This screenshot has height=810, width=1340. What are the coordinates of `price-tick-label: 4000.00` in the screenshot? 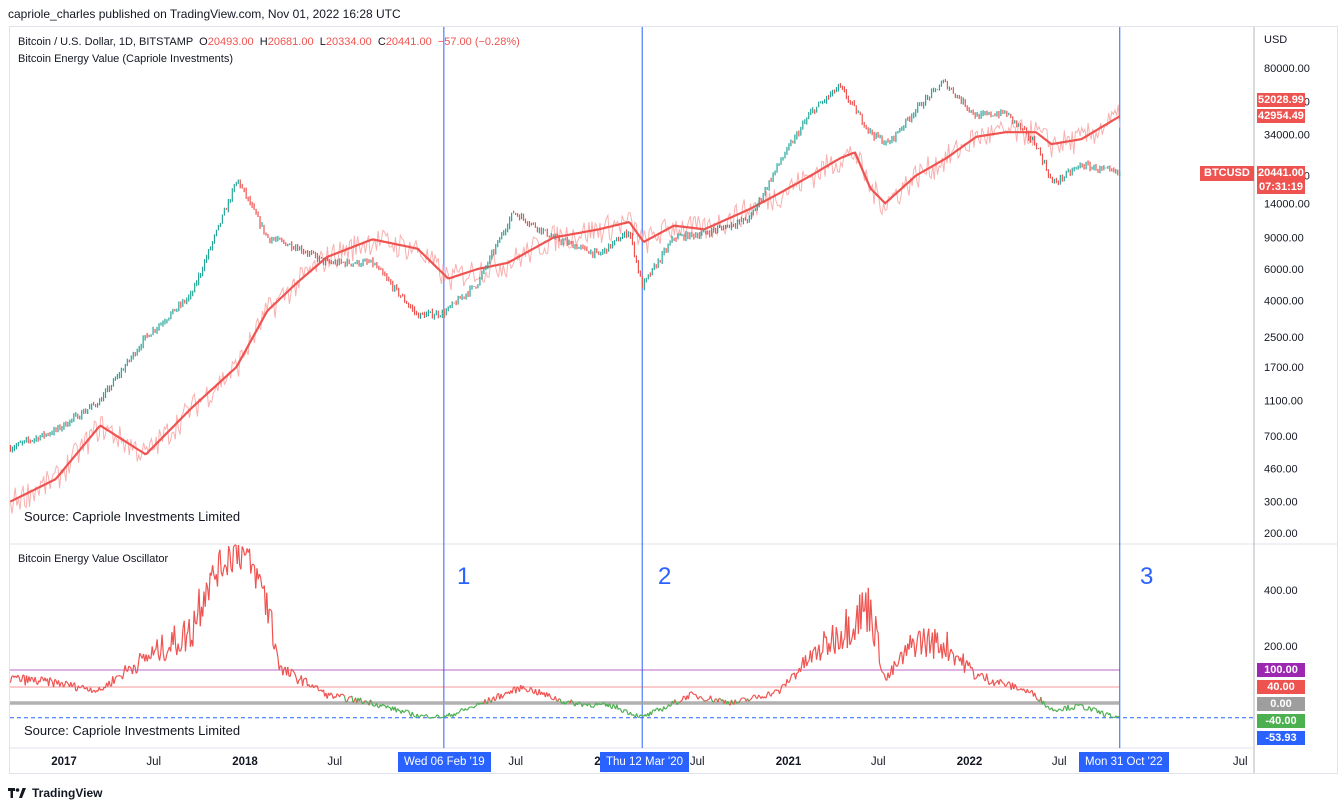 It's located at (1284, 302).